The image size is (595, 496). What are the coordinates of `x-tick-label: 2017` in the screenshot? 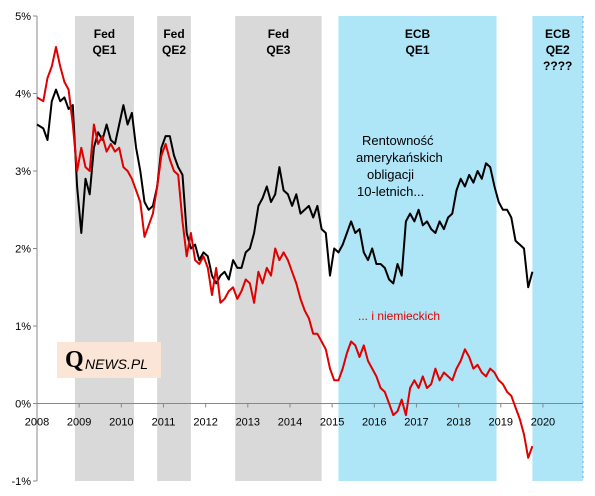 It's located at (416, 423).